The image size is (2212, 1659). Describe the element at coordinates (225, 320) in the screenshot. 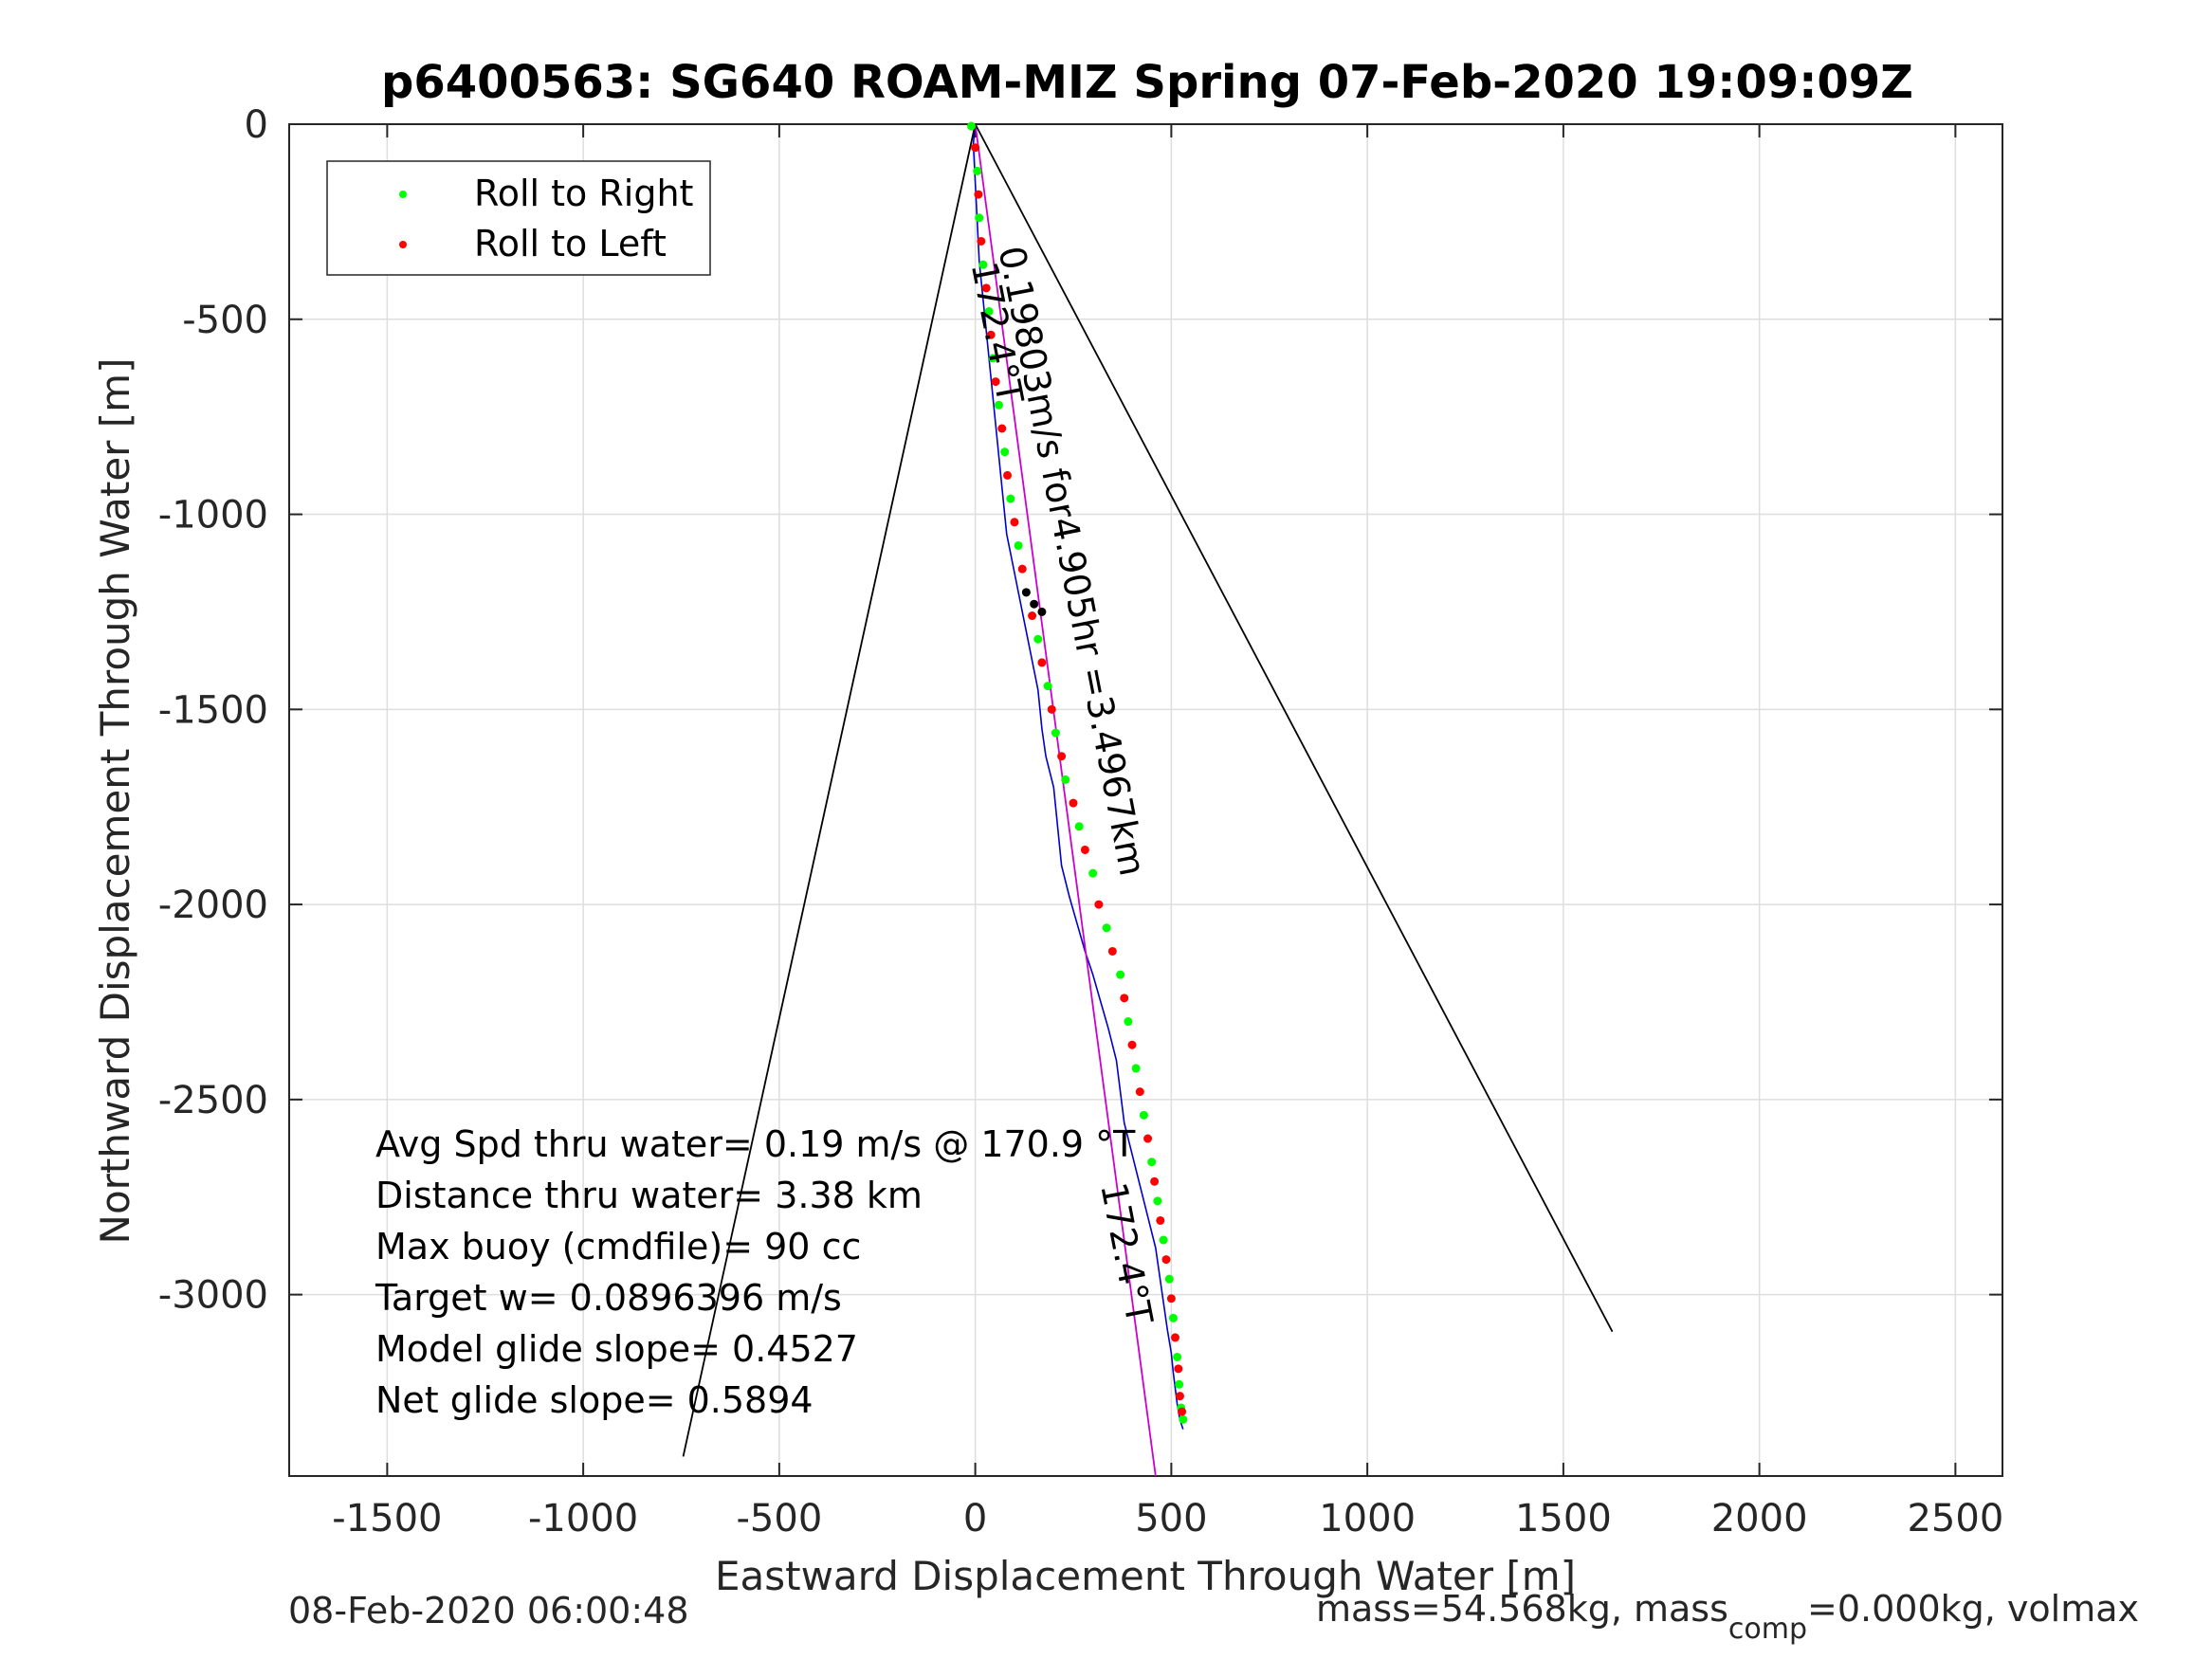

I see `y-tick-label: -500` at that location.